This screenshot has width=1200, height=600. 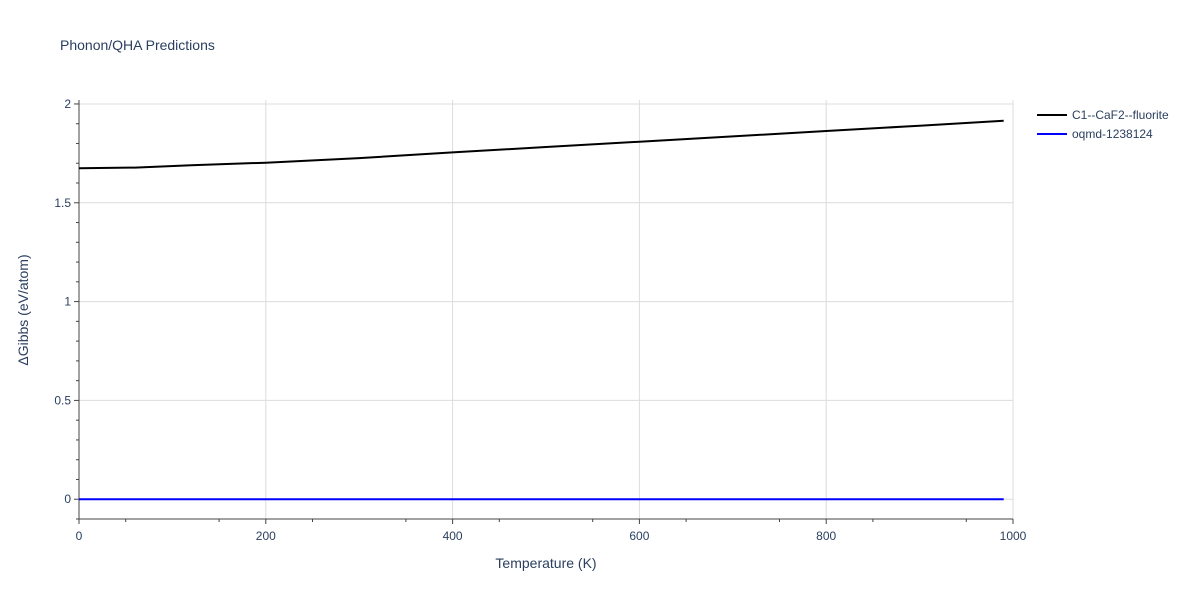 What do you see at coordinates (826, 536) in the screenshot?
I see `x-tick-label: 800` at bounding box center [826, 536].